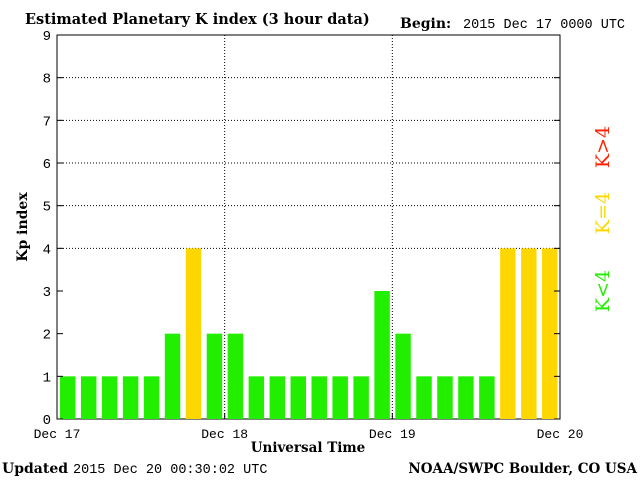  I want to click on y-tick-label: 1, so click(47, 378).